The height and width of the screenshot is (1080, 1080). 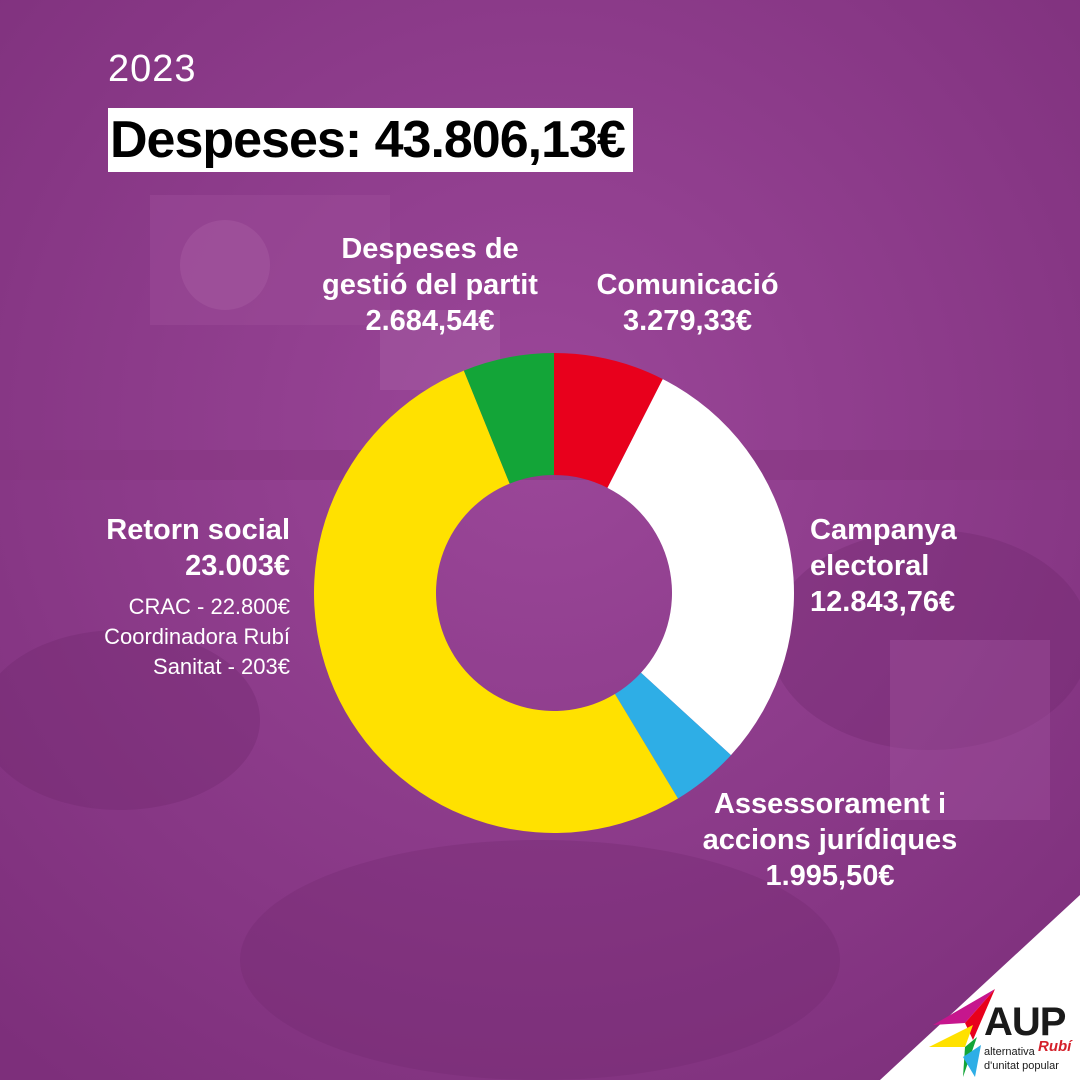 What do you see at coordinates (221, 666) in the screenshot?
I see `retorn-note-line3: Sanitat - 203€` at bounding box center [221, 666].